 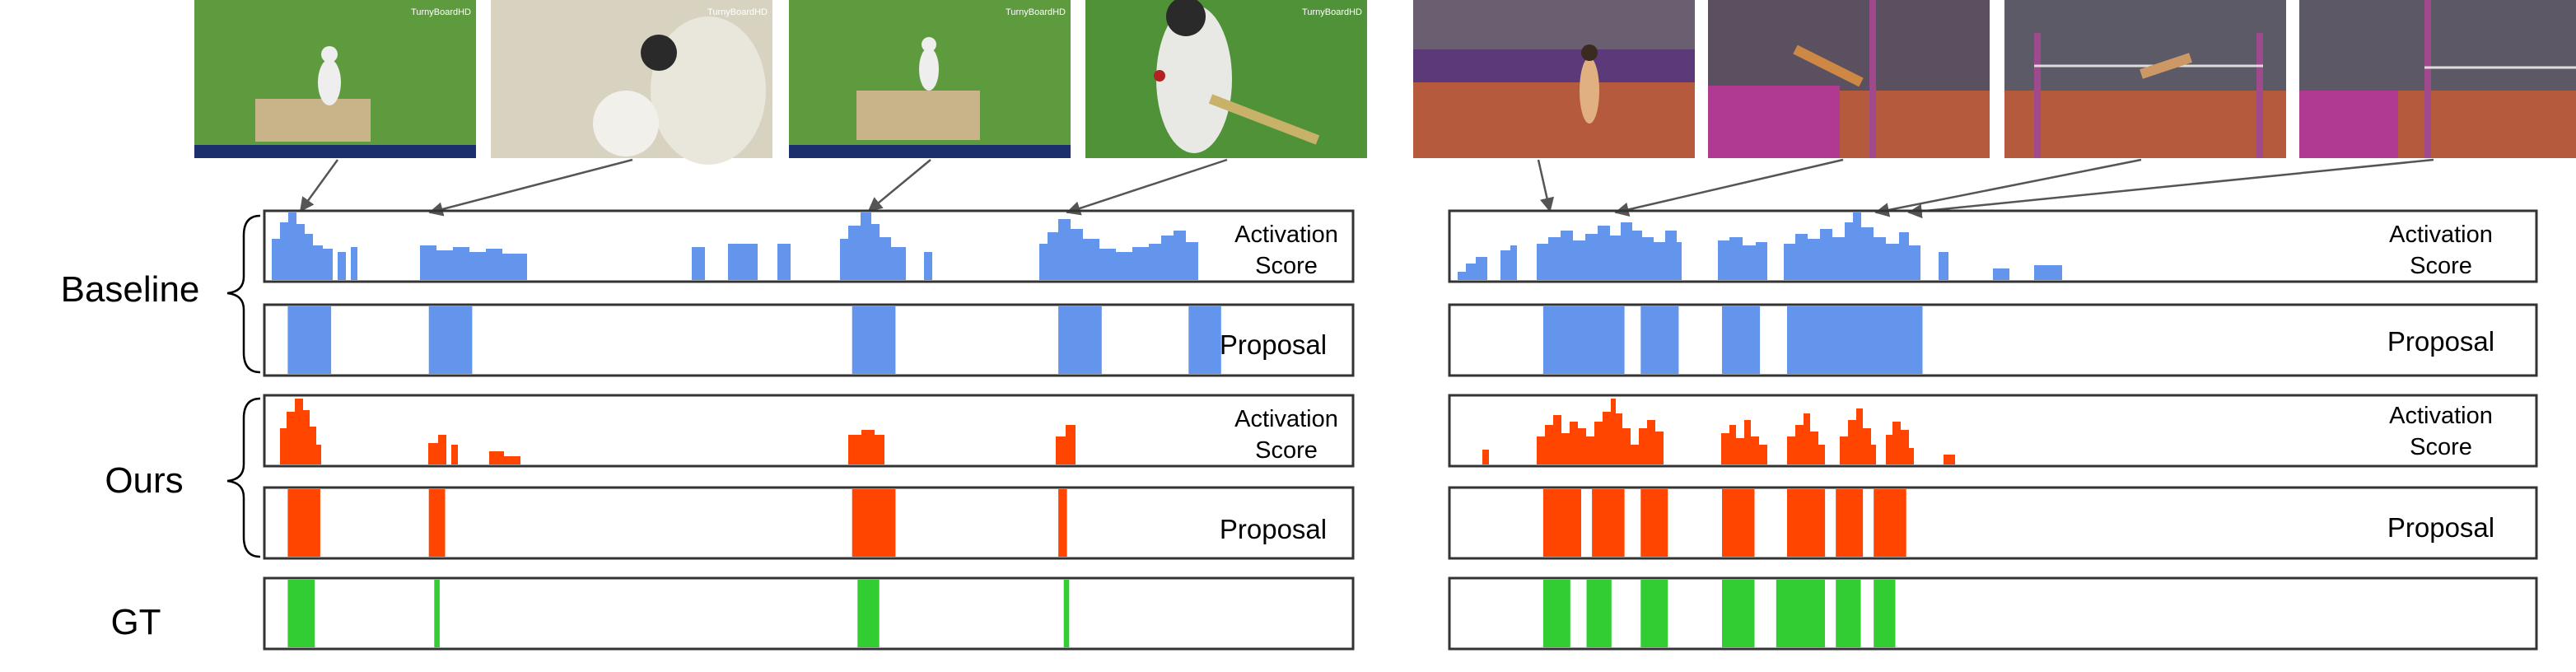 What do you see at coordinates (2441, 235) in the screenshot?
I see `right-baseline-activation-label-line1: Activation` at bounding box center [2441, 235].